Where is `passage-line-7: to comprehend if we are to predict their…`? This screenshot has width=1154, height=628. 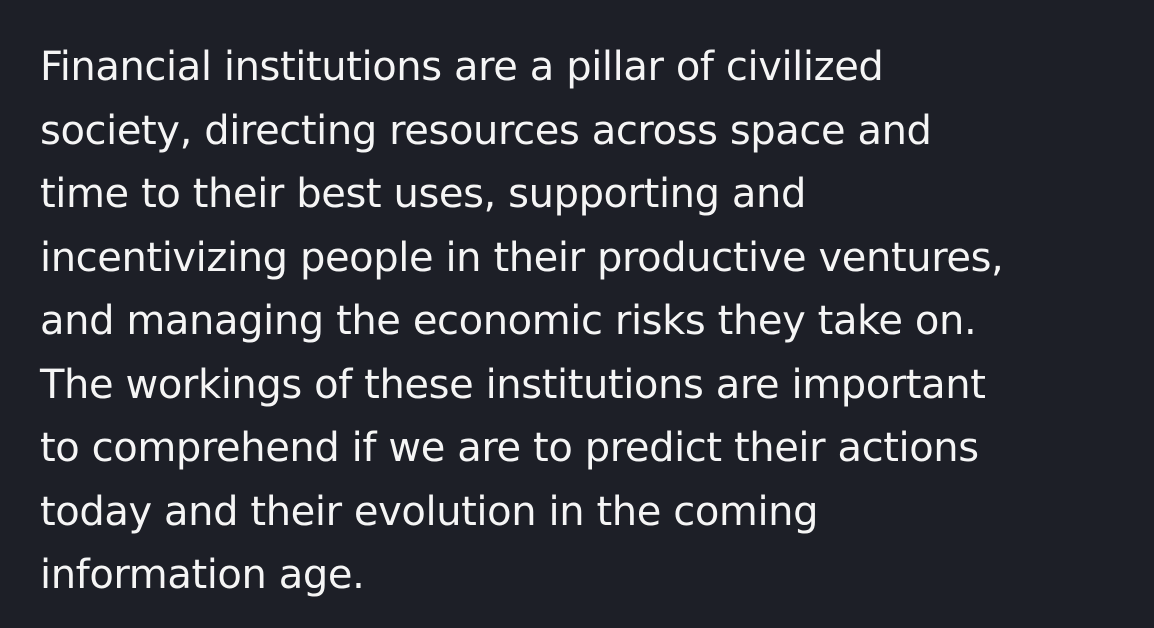 passage-line-7: to comprehend if we are to predict their… is located at coordinates (509, 448).